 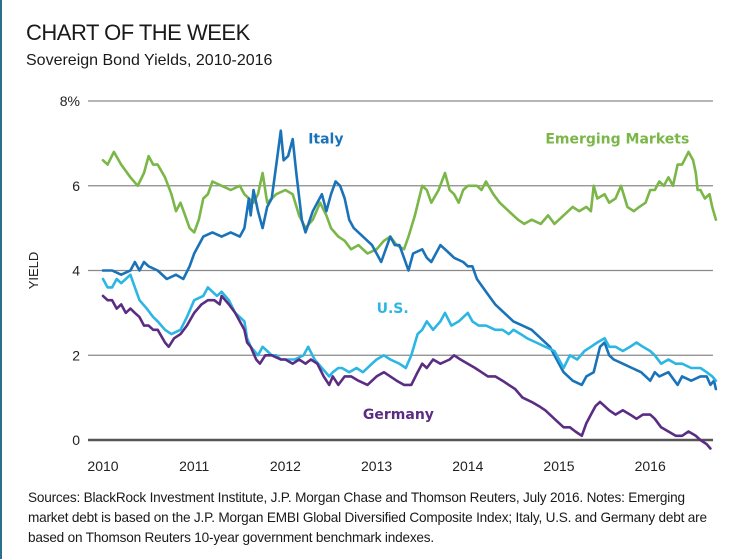 I want to click on left-border-rule, so click(x=1, y=279).